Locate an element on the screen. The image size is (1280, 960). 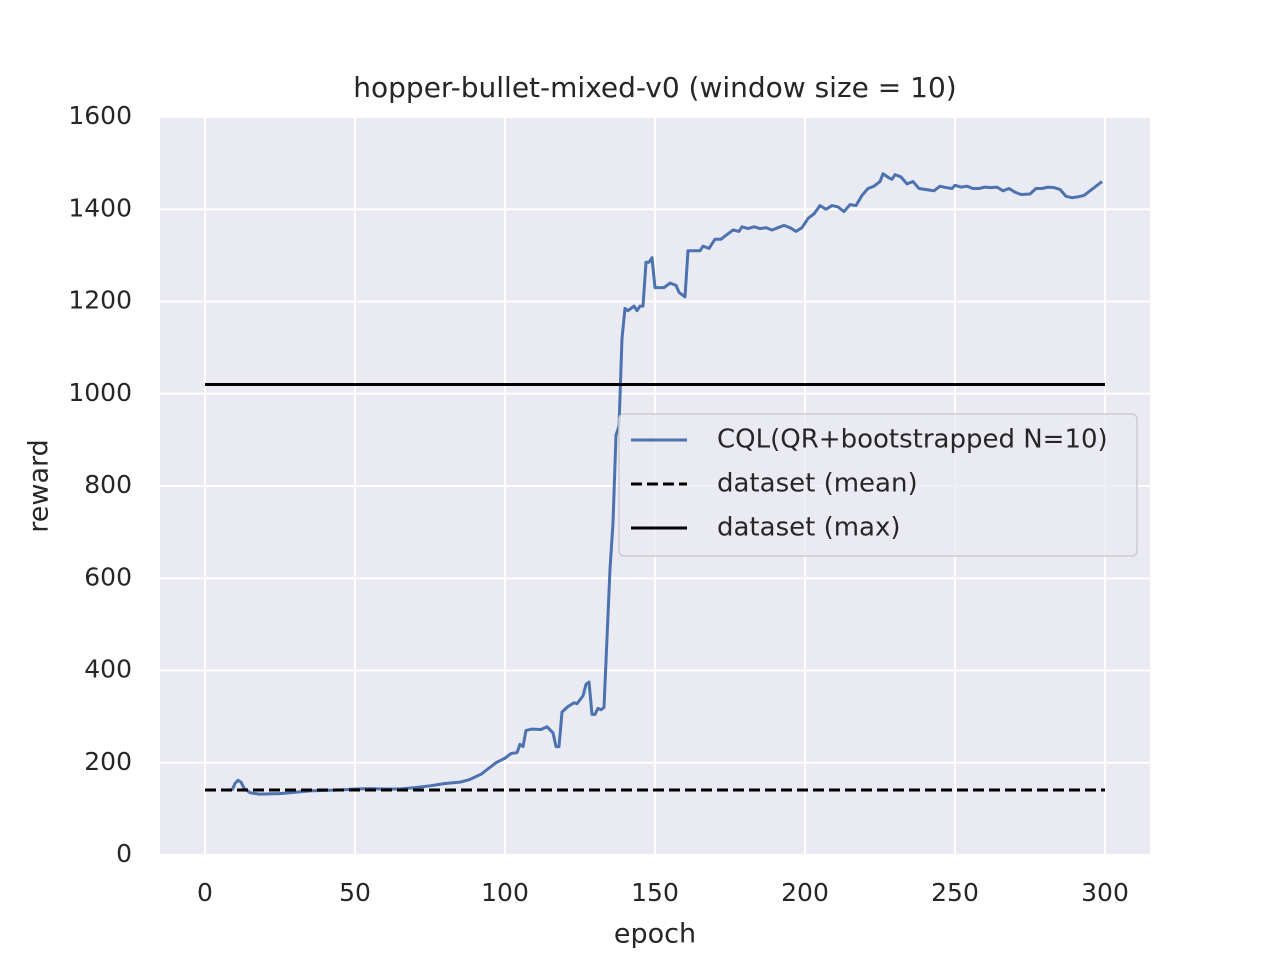
x-tick-label: 300 is located at coordinates (1105, 892).